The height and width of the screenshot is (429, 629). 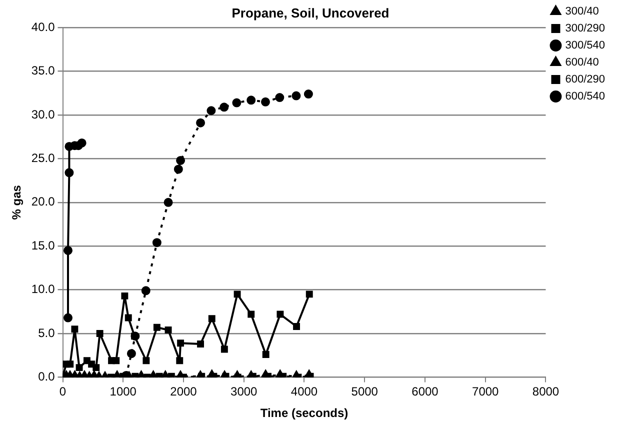 I want to click on legend-label: 600/40, so click(x=582, y=62).